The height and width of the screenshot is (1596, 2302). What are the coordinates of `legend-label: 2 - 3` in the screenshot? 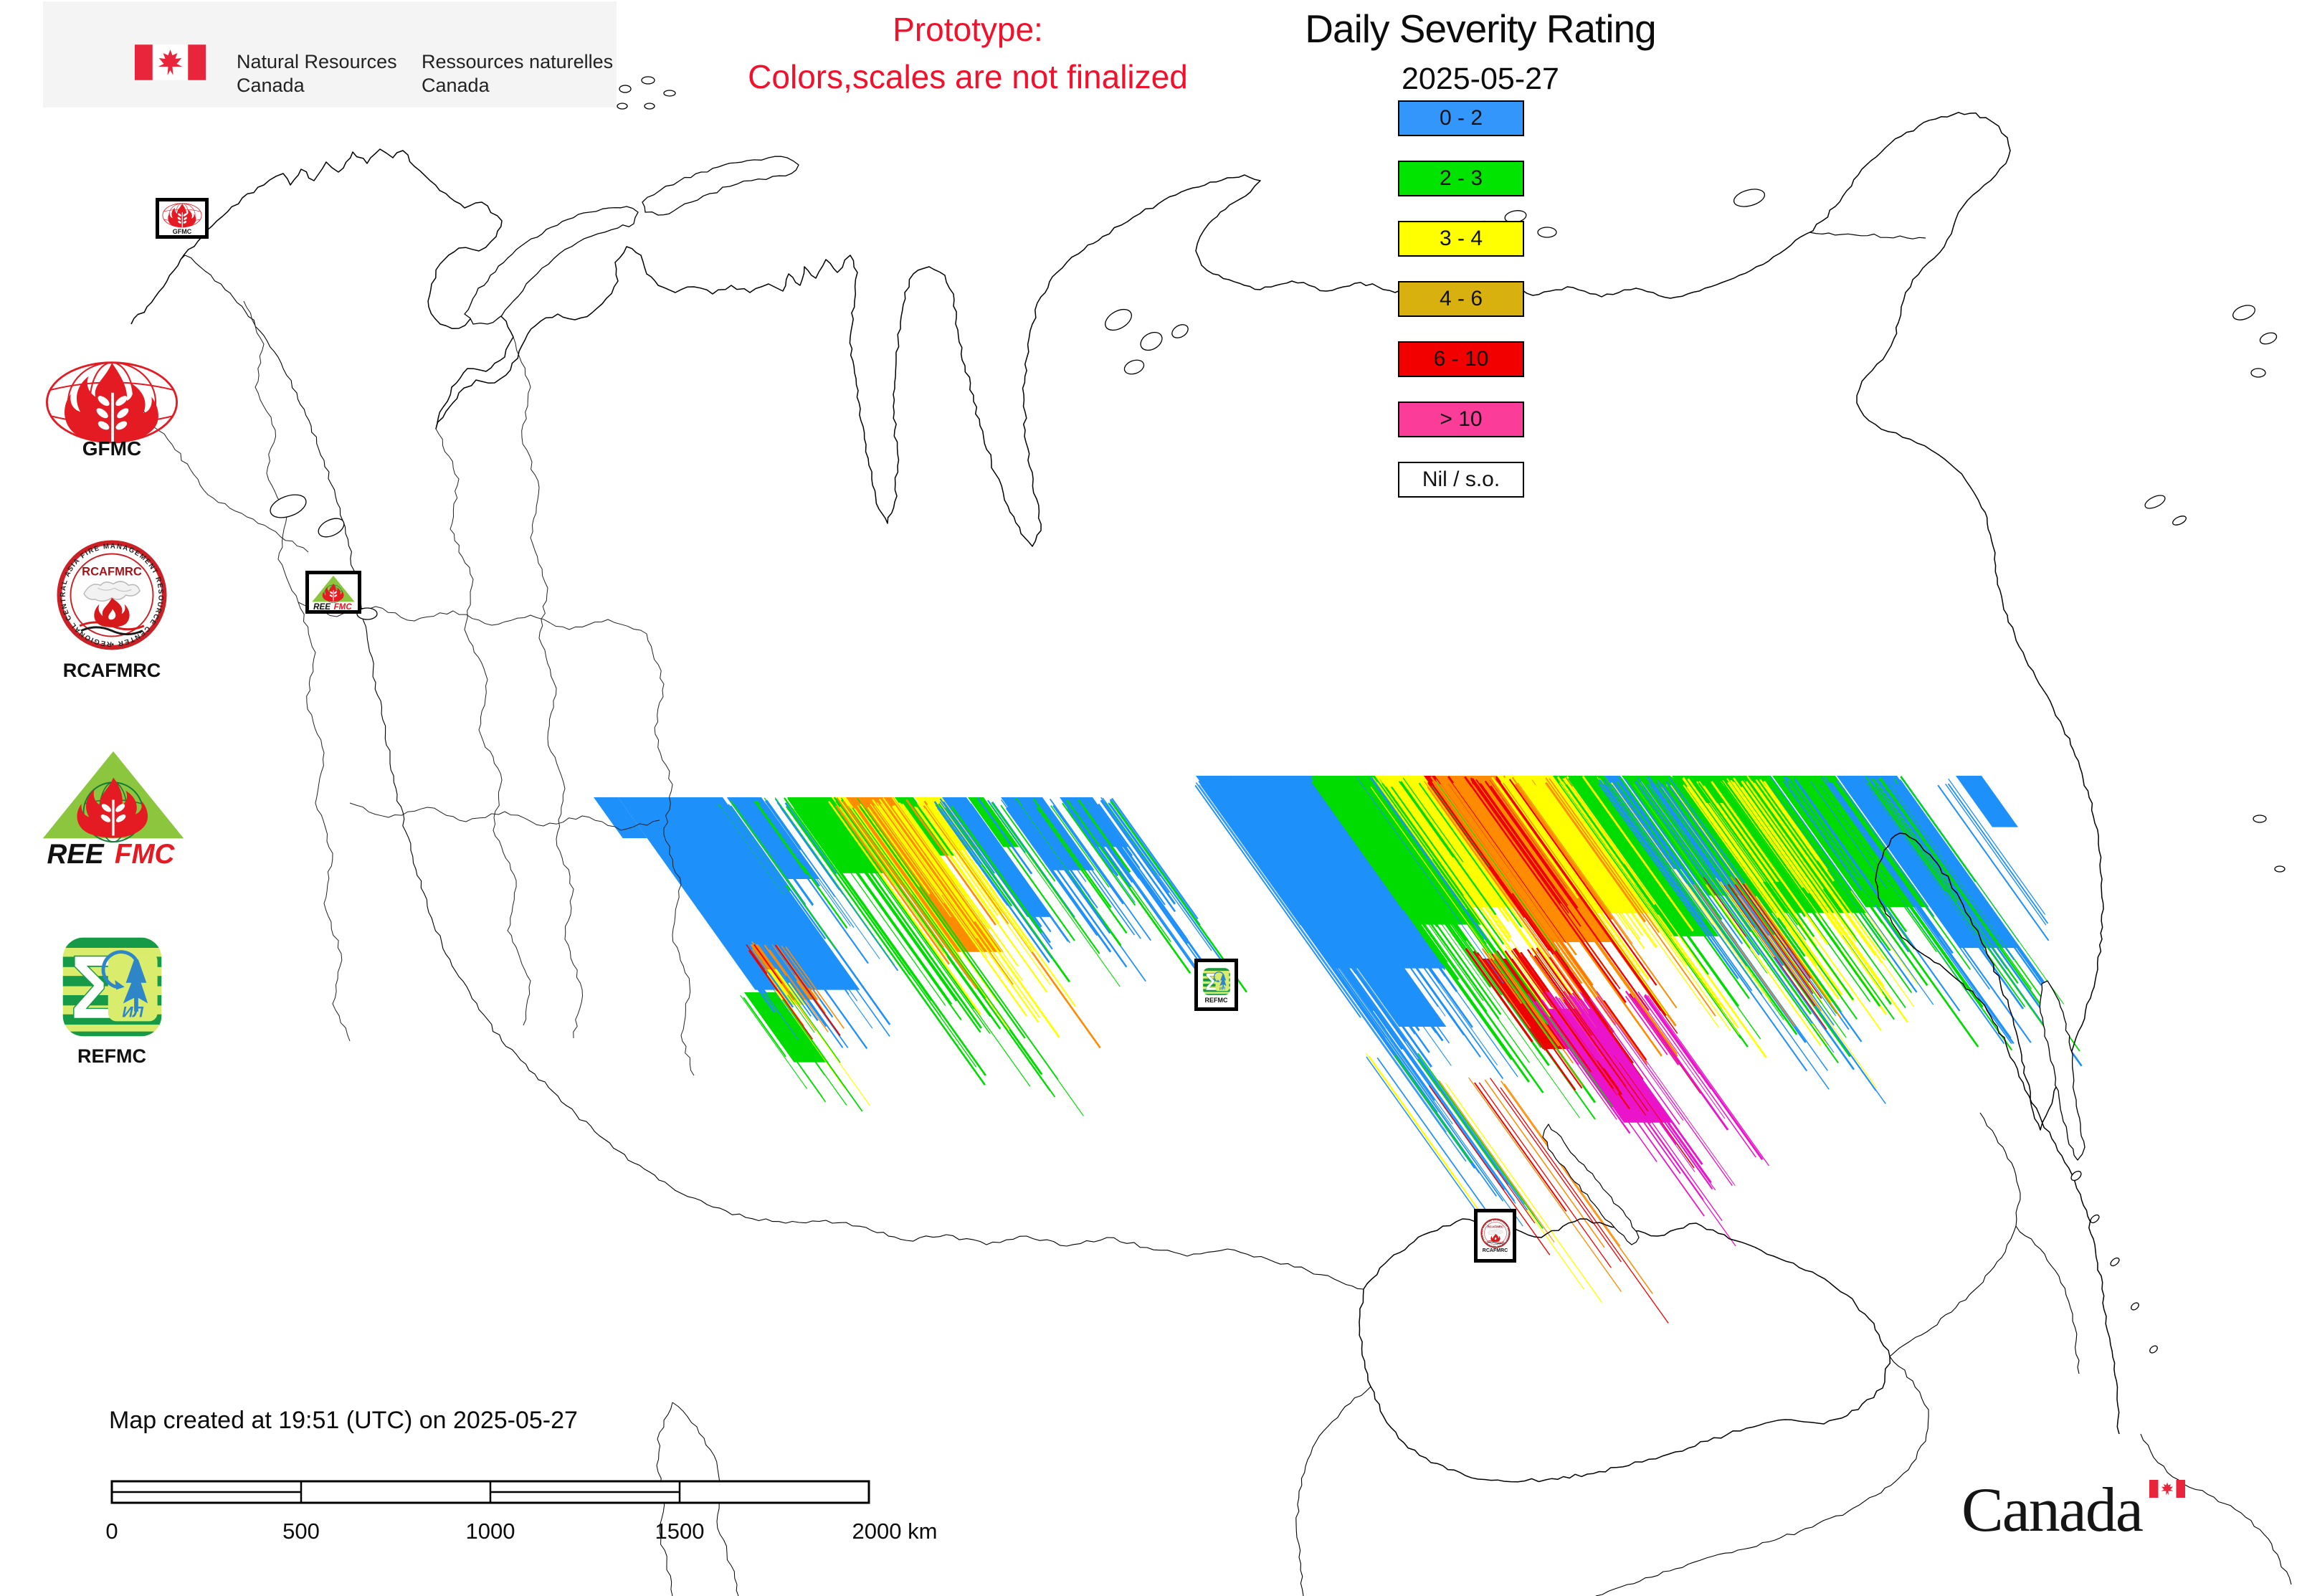 It's located at (1461, 178).